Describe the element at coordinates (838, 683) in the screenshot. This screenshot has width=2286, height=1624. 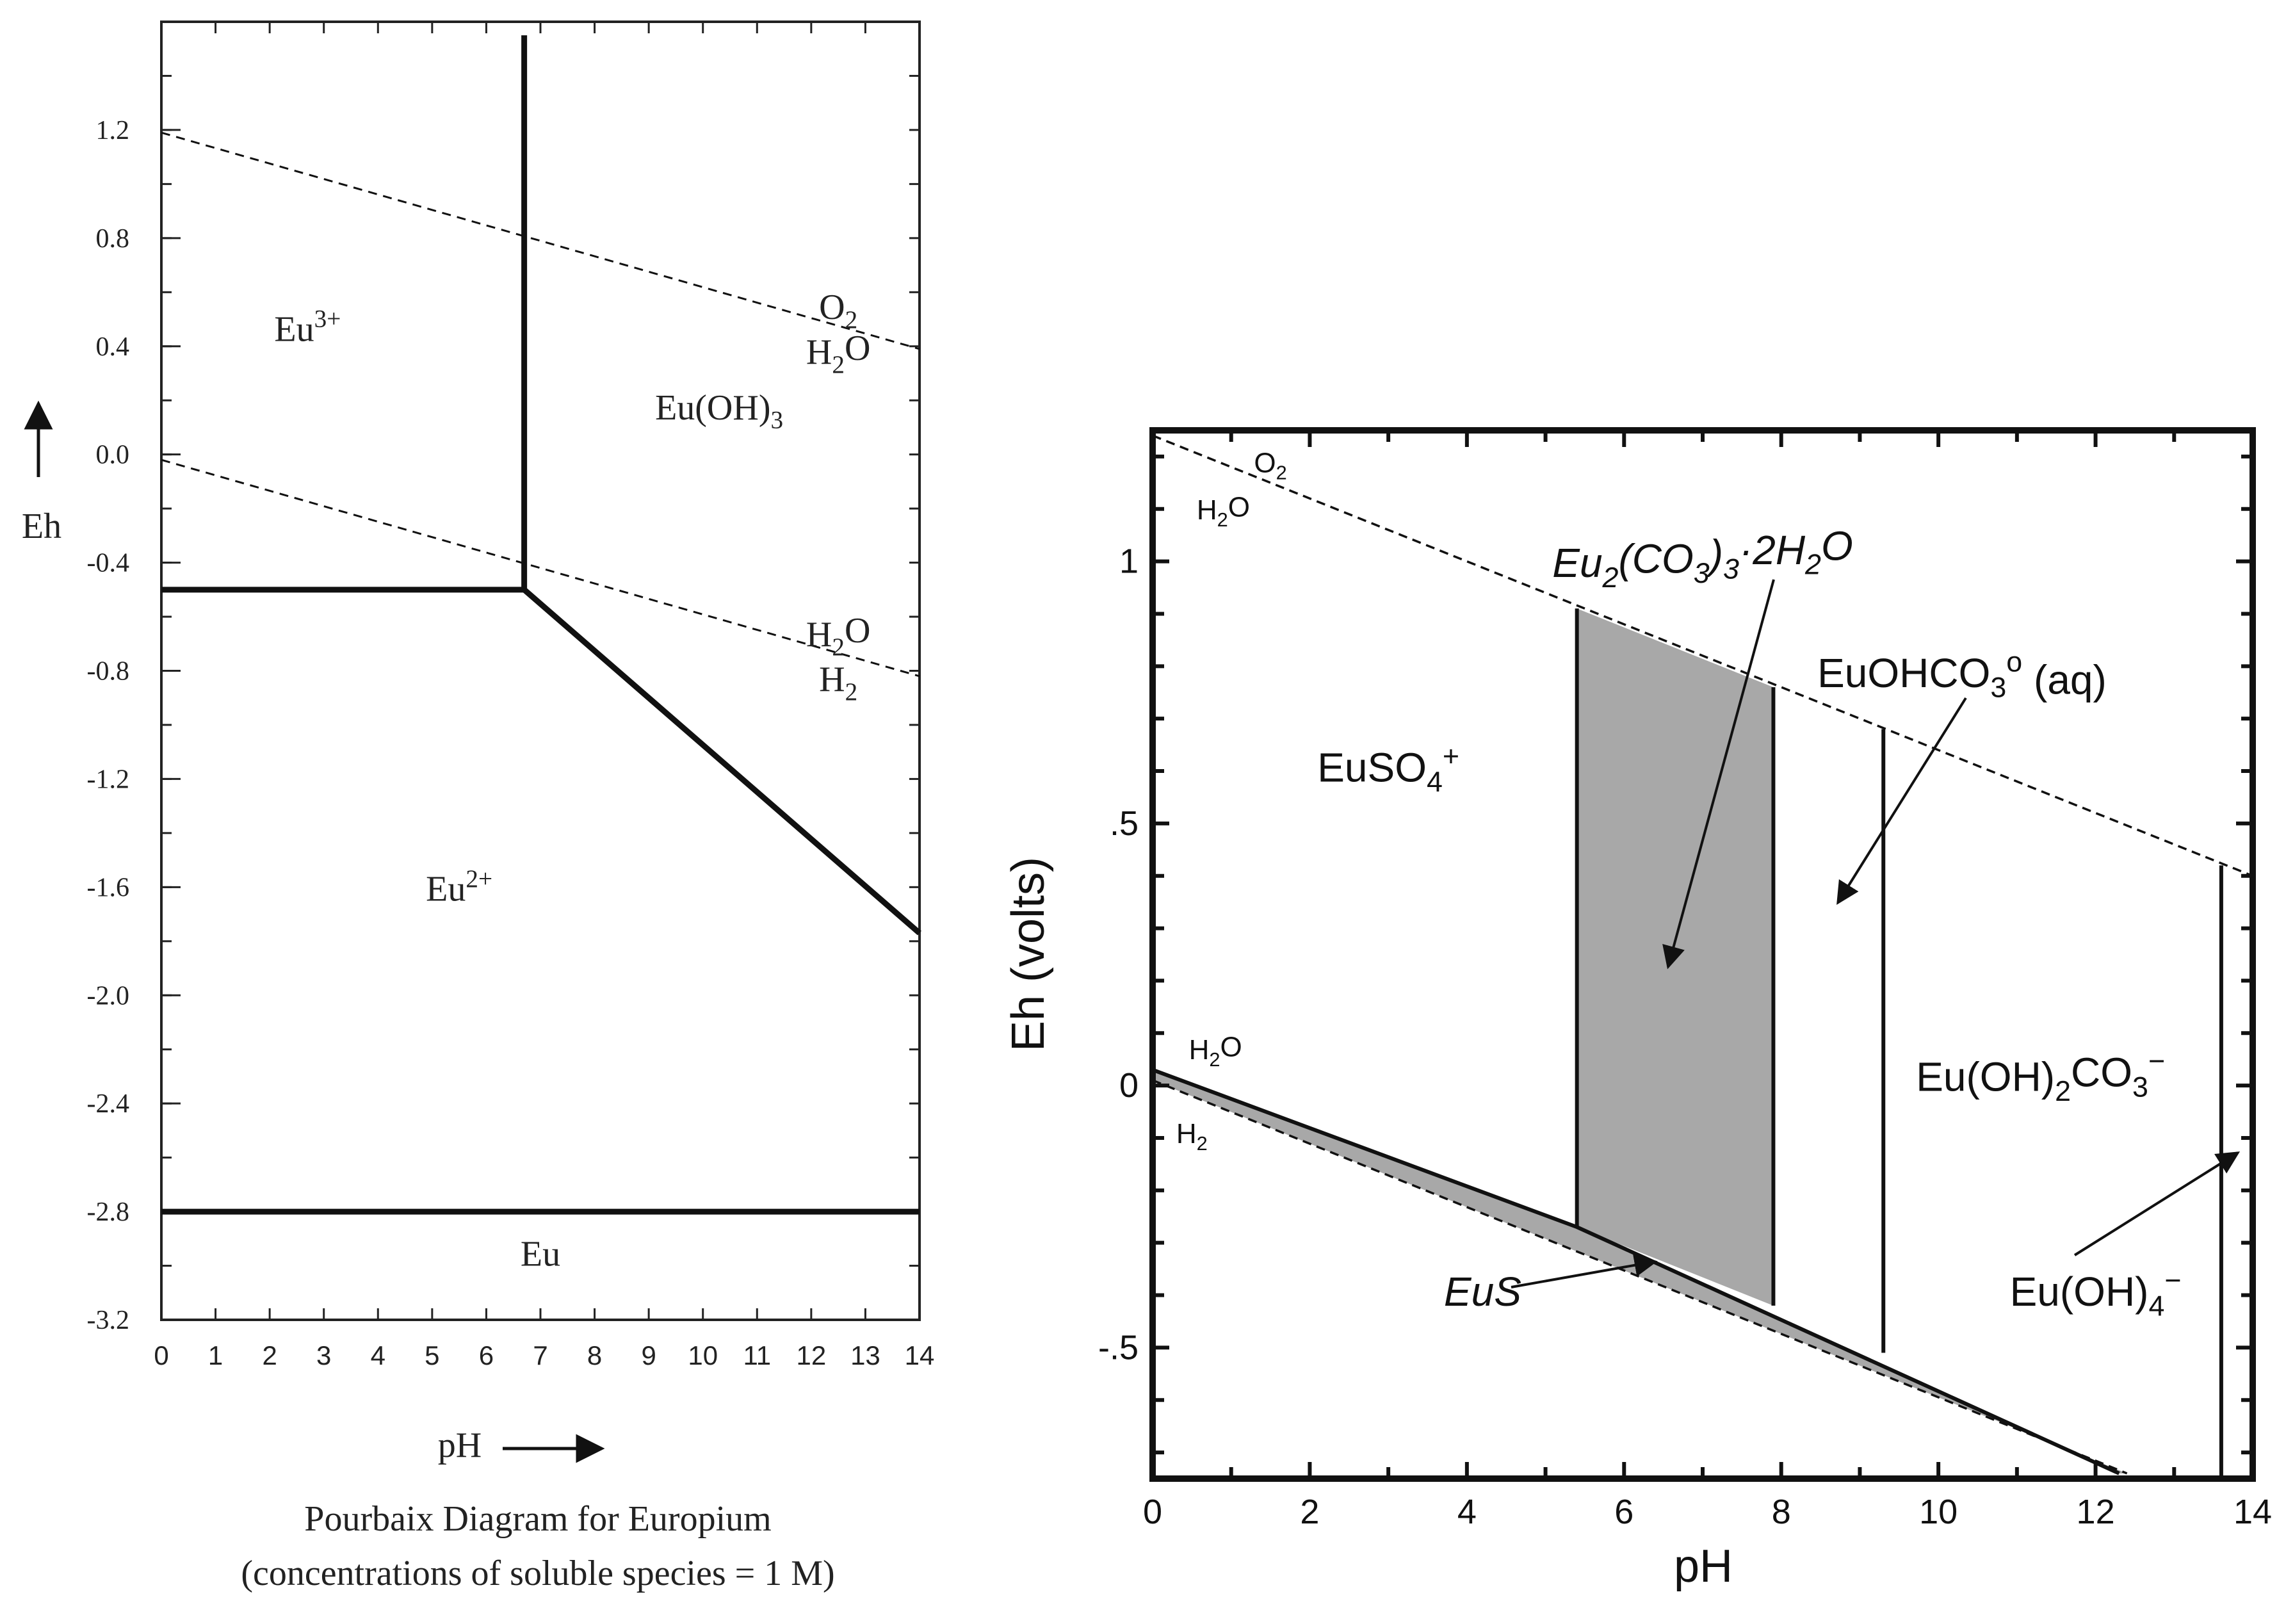
I see `left-line-label-bottom: H2` at that location.